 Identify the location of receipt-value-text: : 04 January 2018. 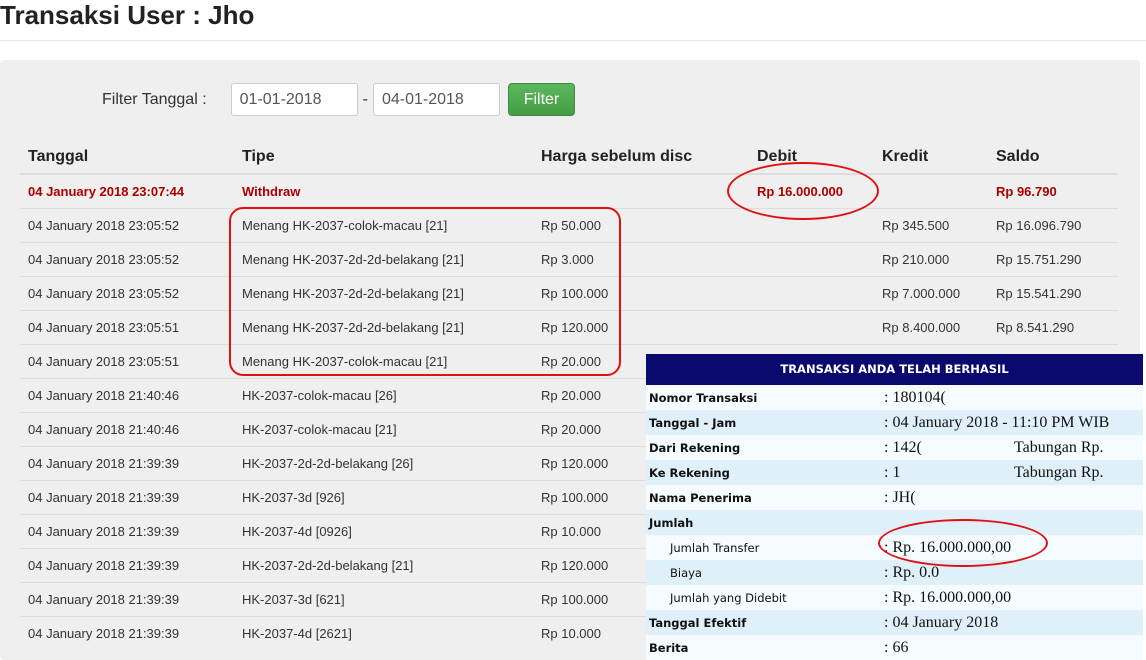
(941, 622).